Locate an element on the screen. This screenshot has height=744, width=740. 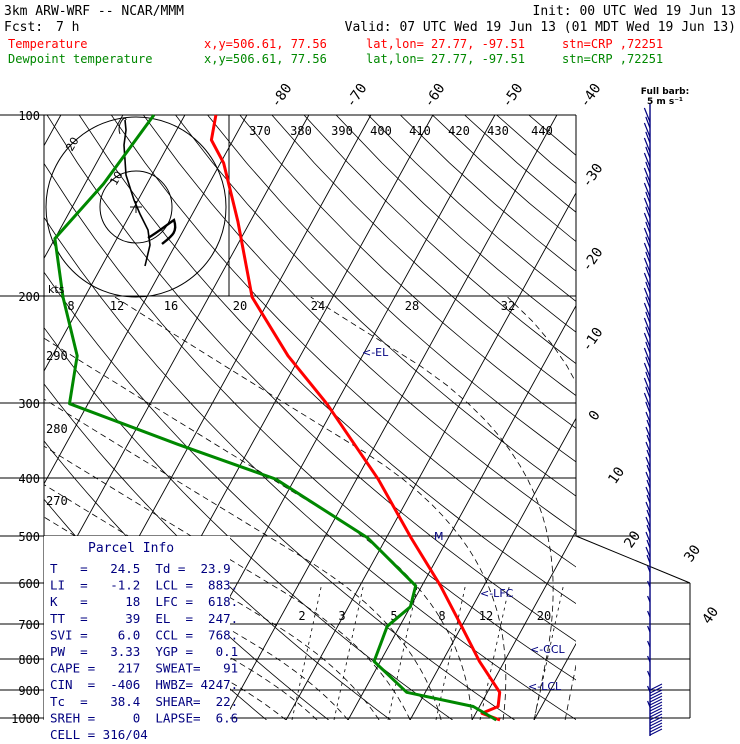
isotherm-label: 30 is located at coordinates (692, 553).